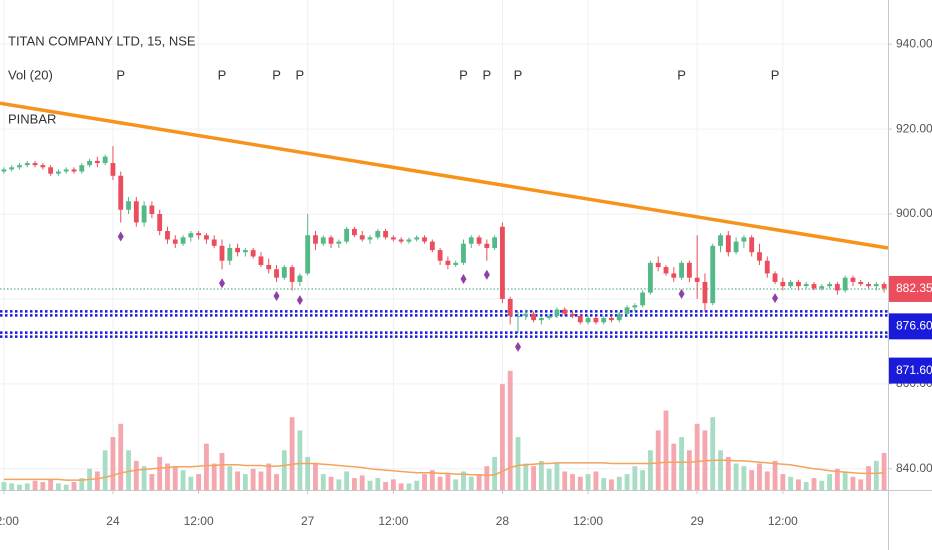 Image resolution: width=932 pixels, height=550 pixels. What do you see at coordinates (444, 470) in the screenshot?
I see `volume-ma-line` at bounding box center [444, 470].